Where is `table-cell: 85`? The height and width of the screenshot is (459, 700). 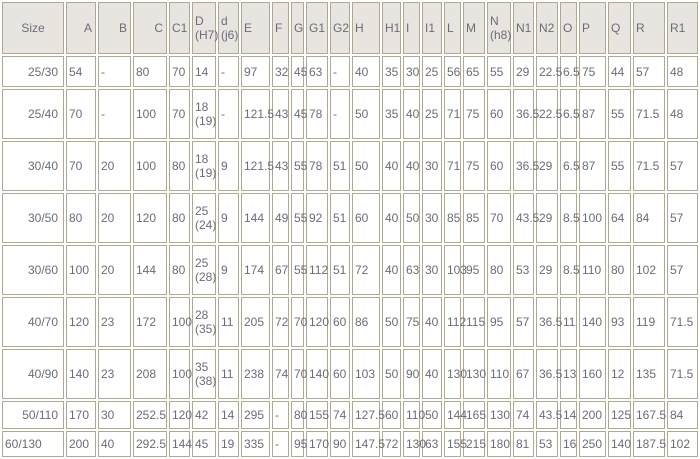 table-cell: 85 is located at coordinates (452, 218).